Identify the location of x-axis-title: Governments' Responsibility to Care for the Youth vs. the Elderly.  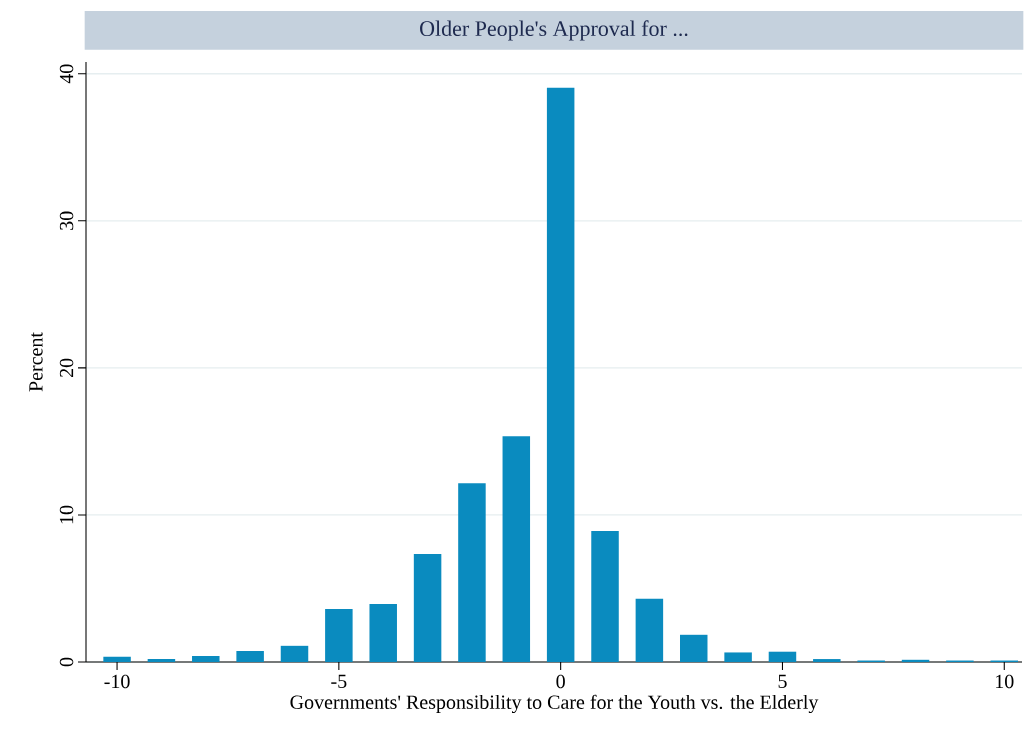
(554, 704).